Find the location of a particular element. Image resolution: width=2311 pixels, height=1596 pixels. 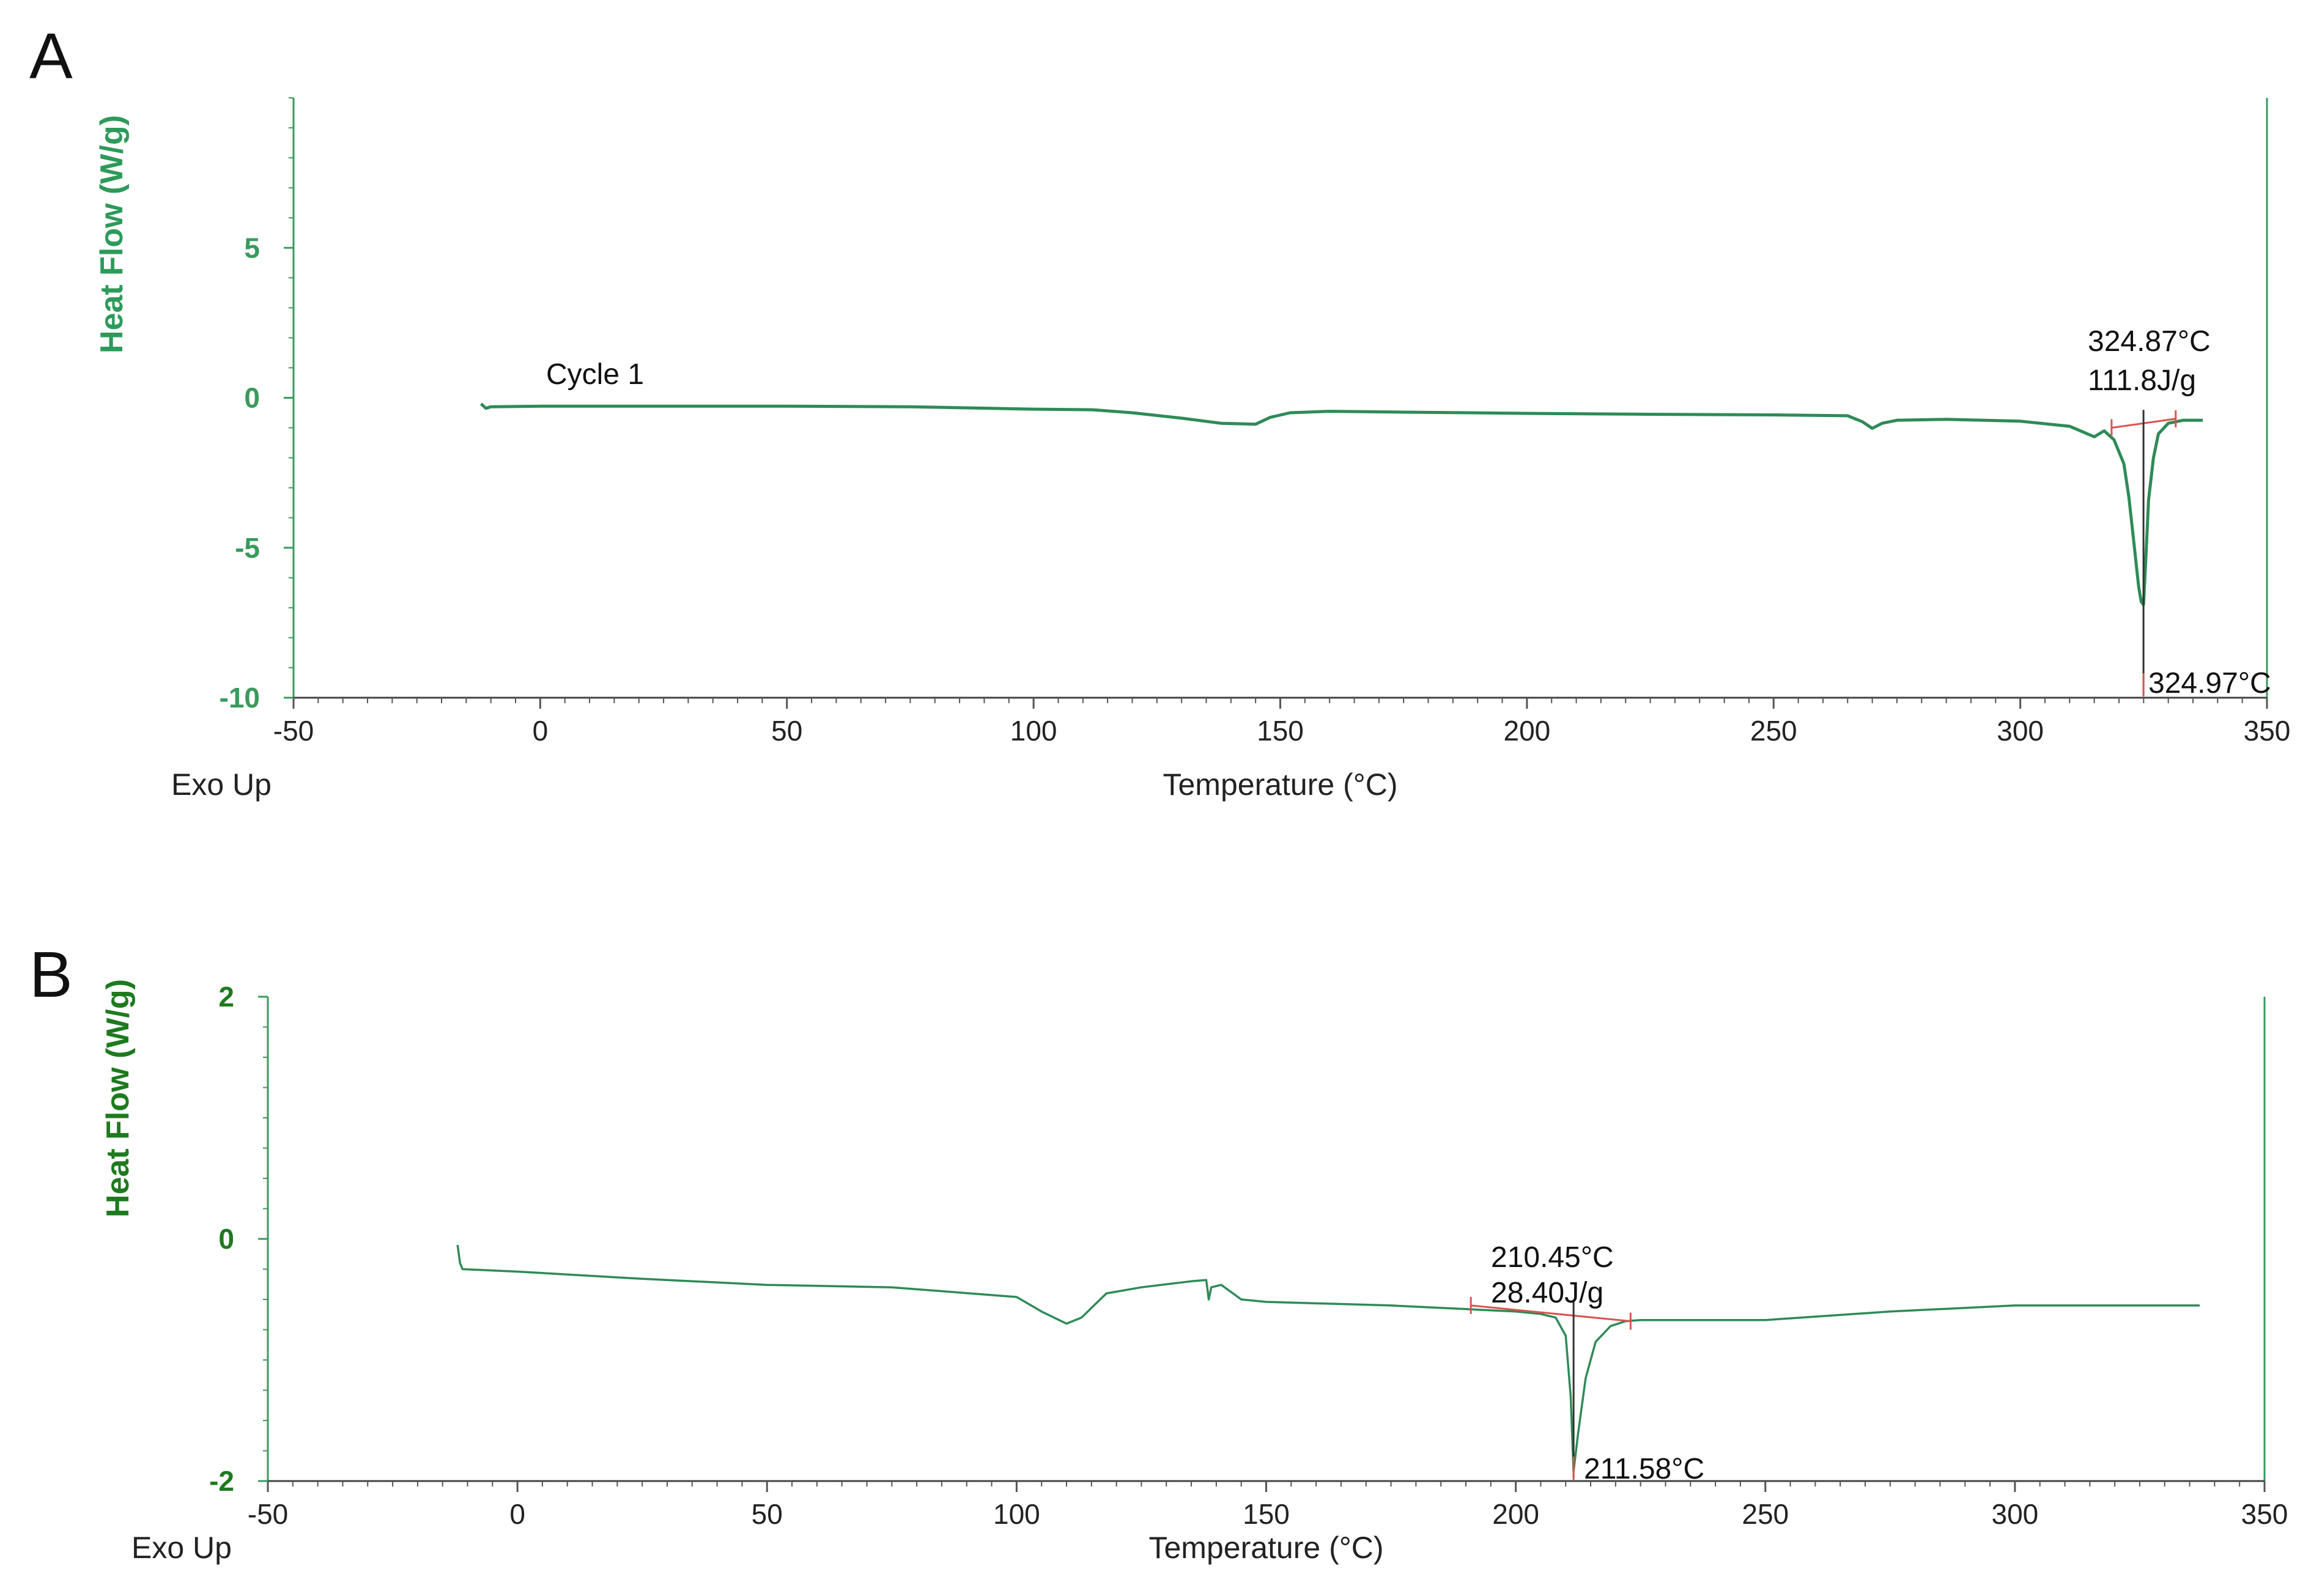

panel-a-x-tick-labels: -50 0 50 100 150 200 250 300 350 is located at coordinates (1282, 731).